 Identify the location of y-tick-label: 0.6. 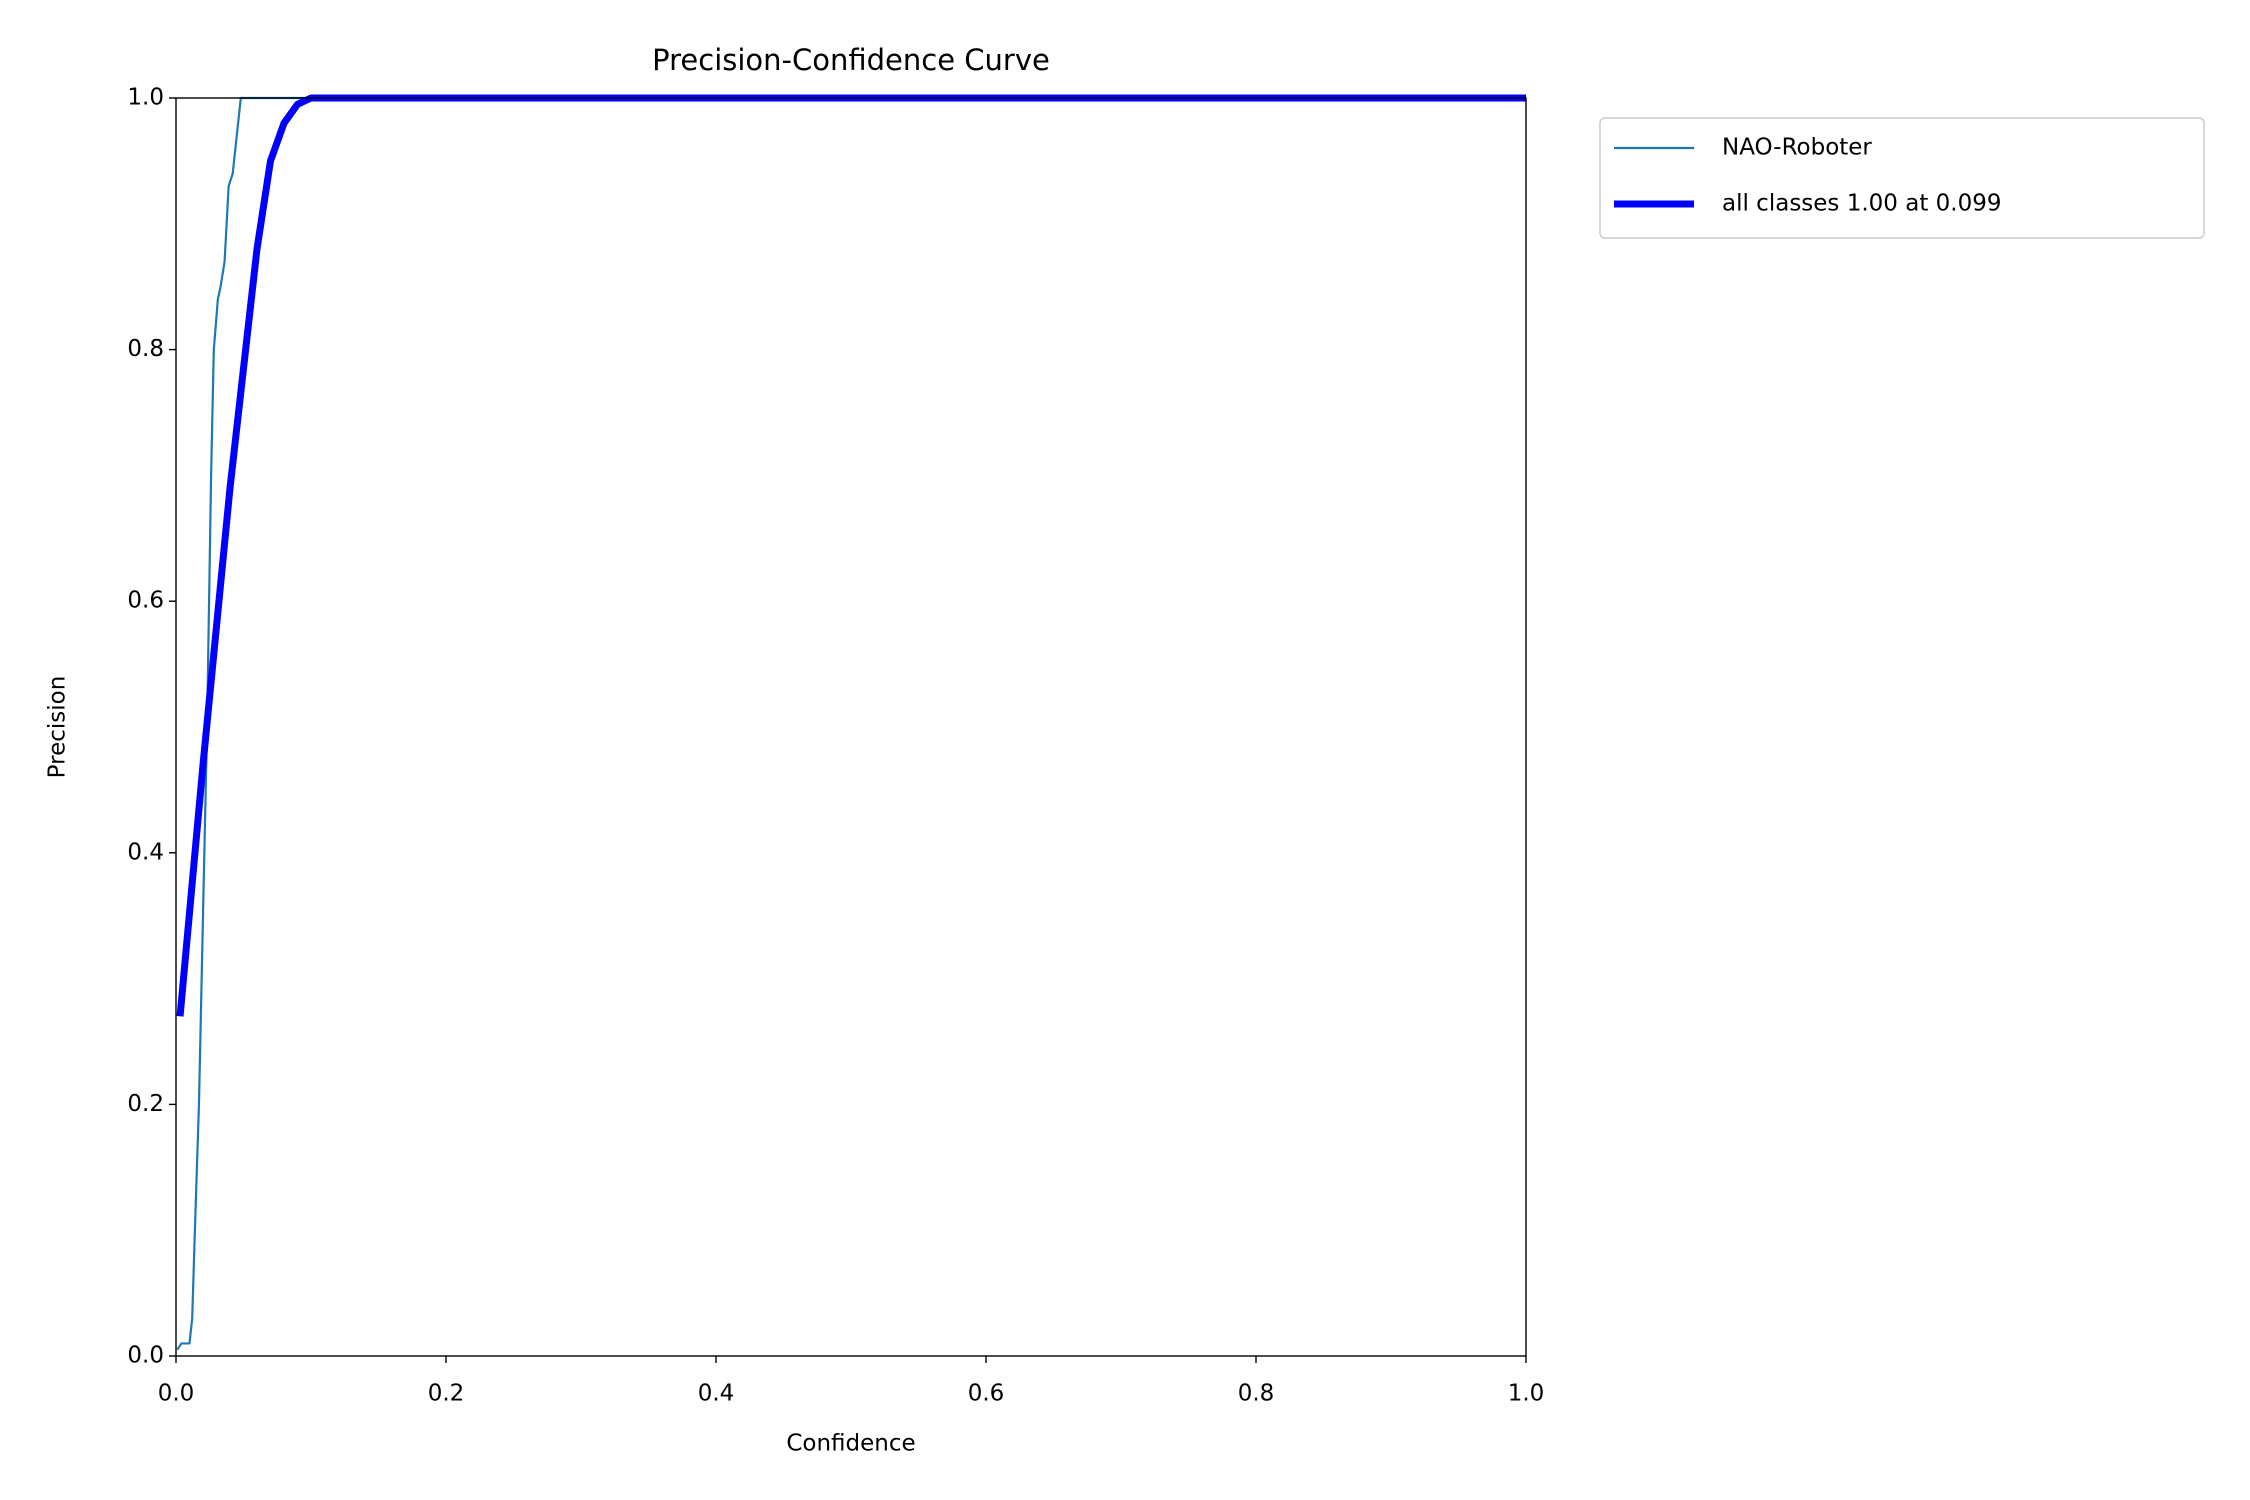
(145, 601).